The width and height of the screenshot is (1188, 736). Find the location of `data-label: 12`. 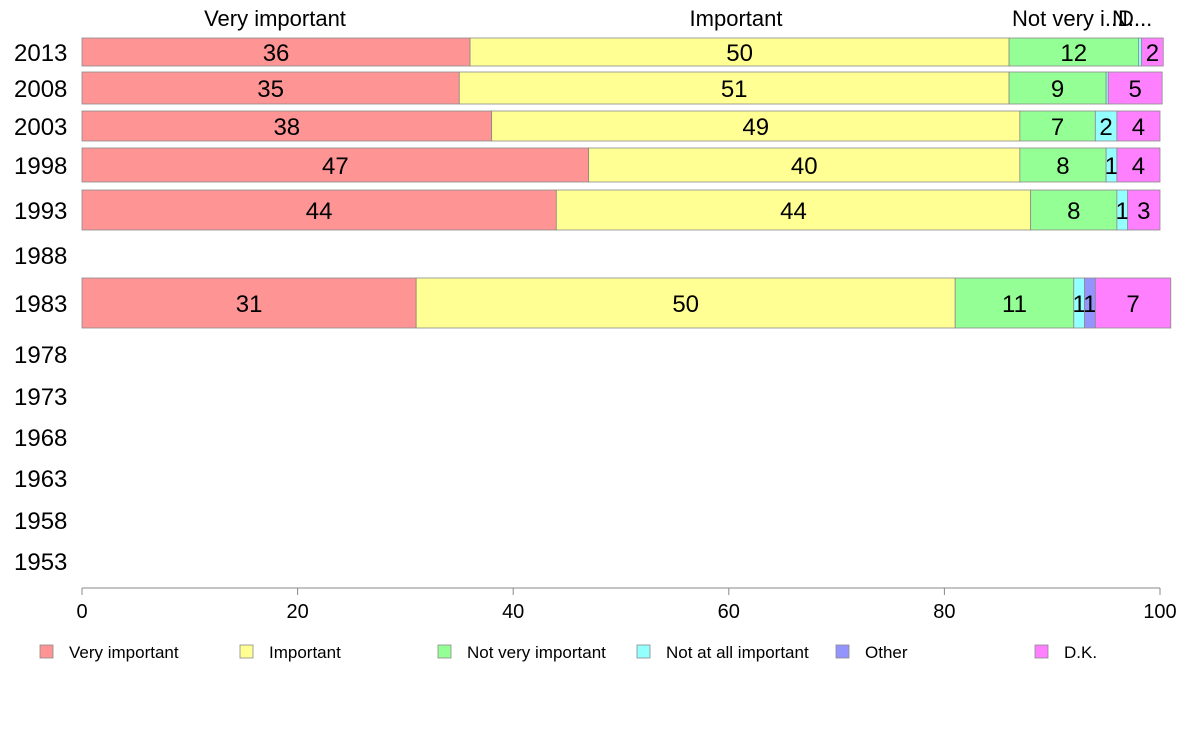

data-label: 12 is located at coordinates (1073, 53).